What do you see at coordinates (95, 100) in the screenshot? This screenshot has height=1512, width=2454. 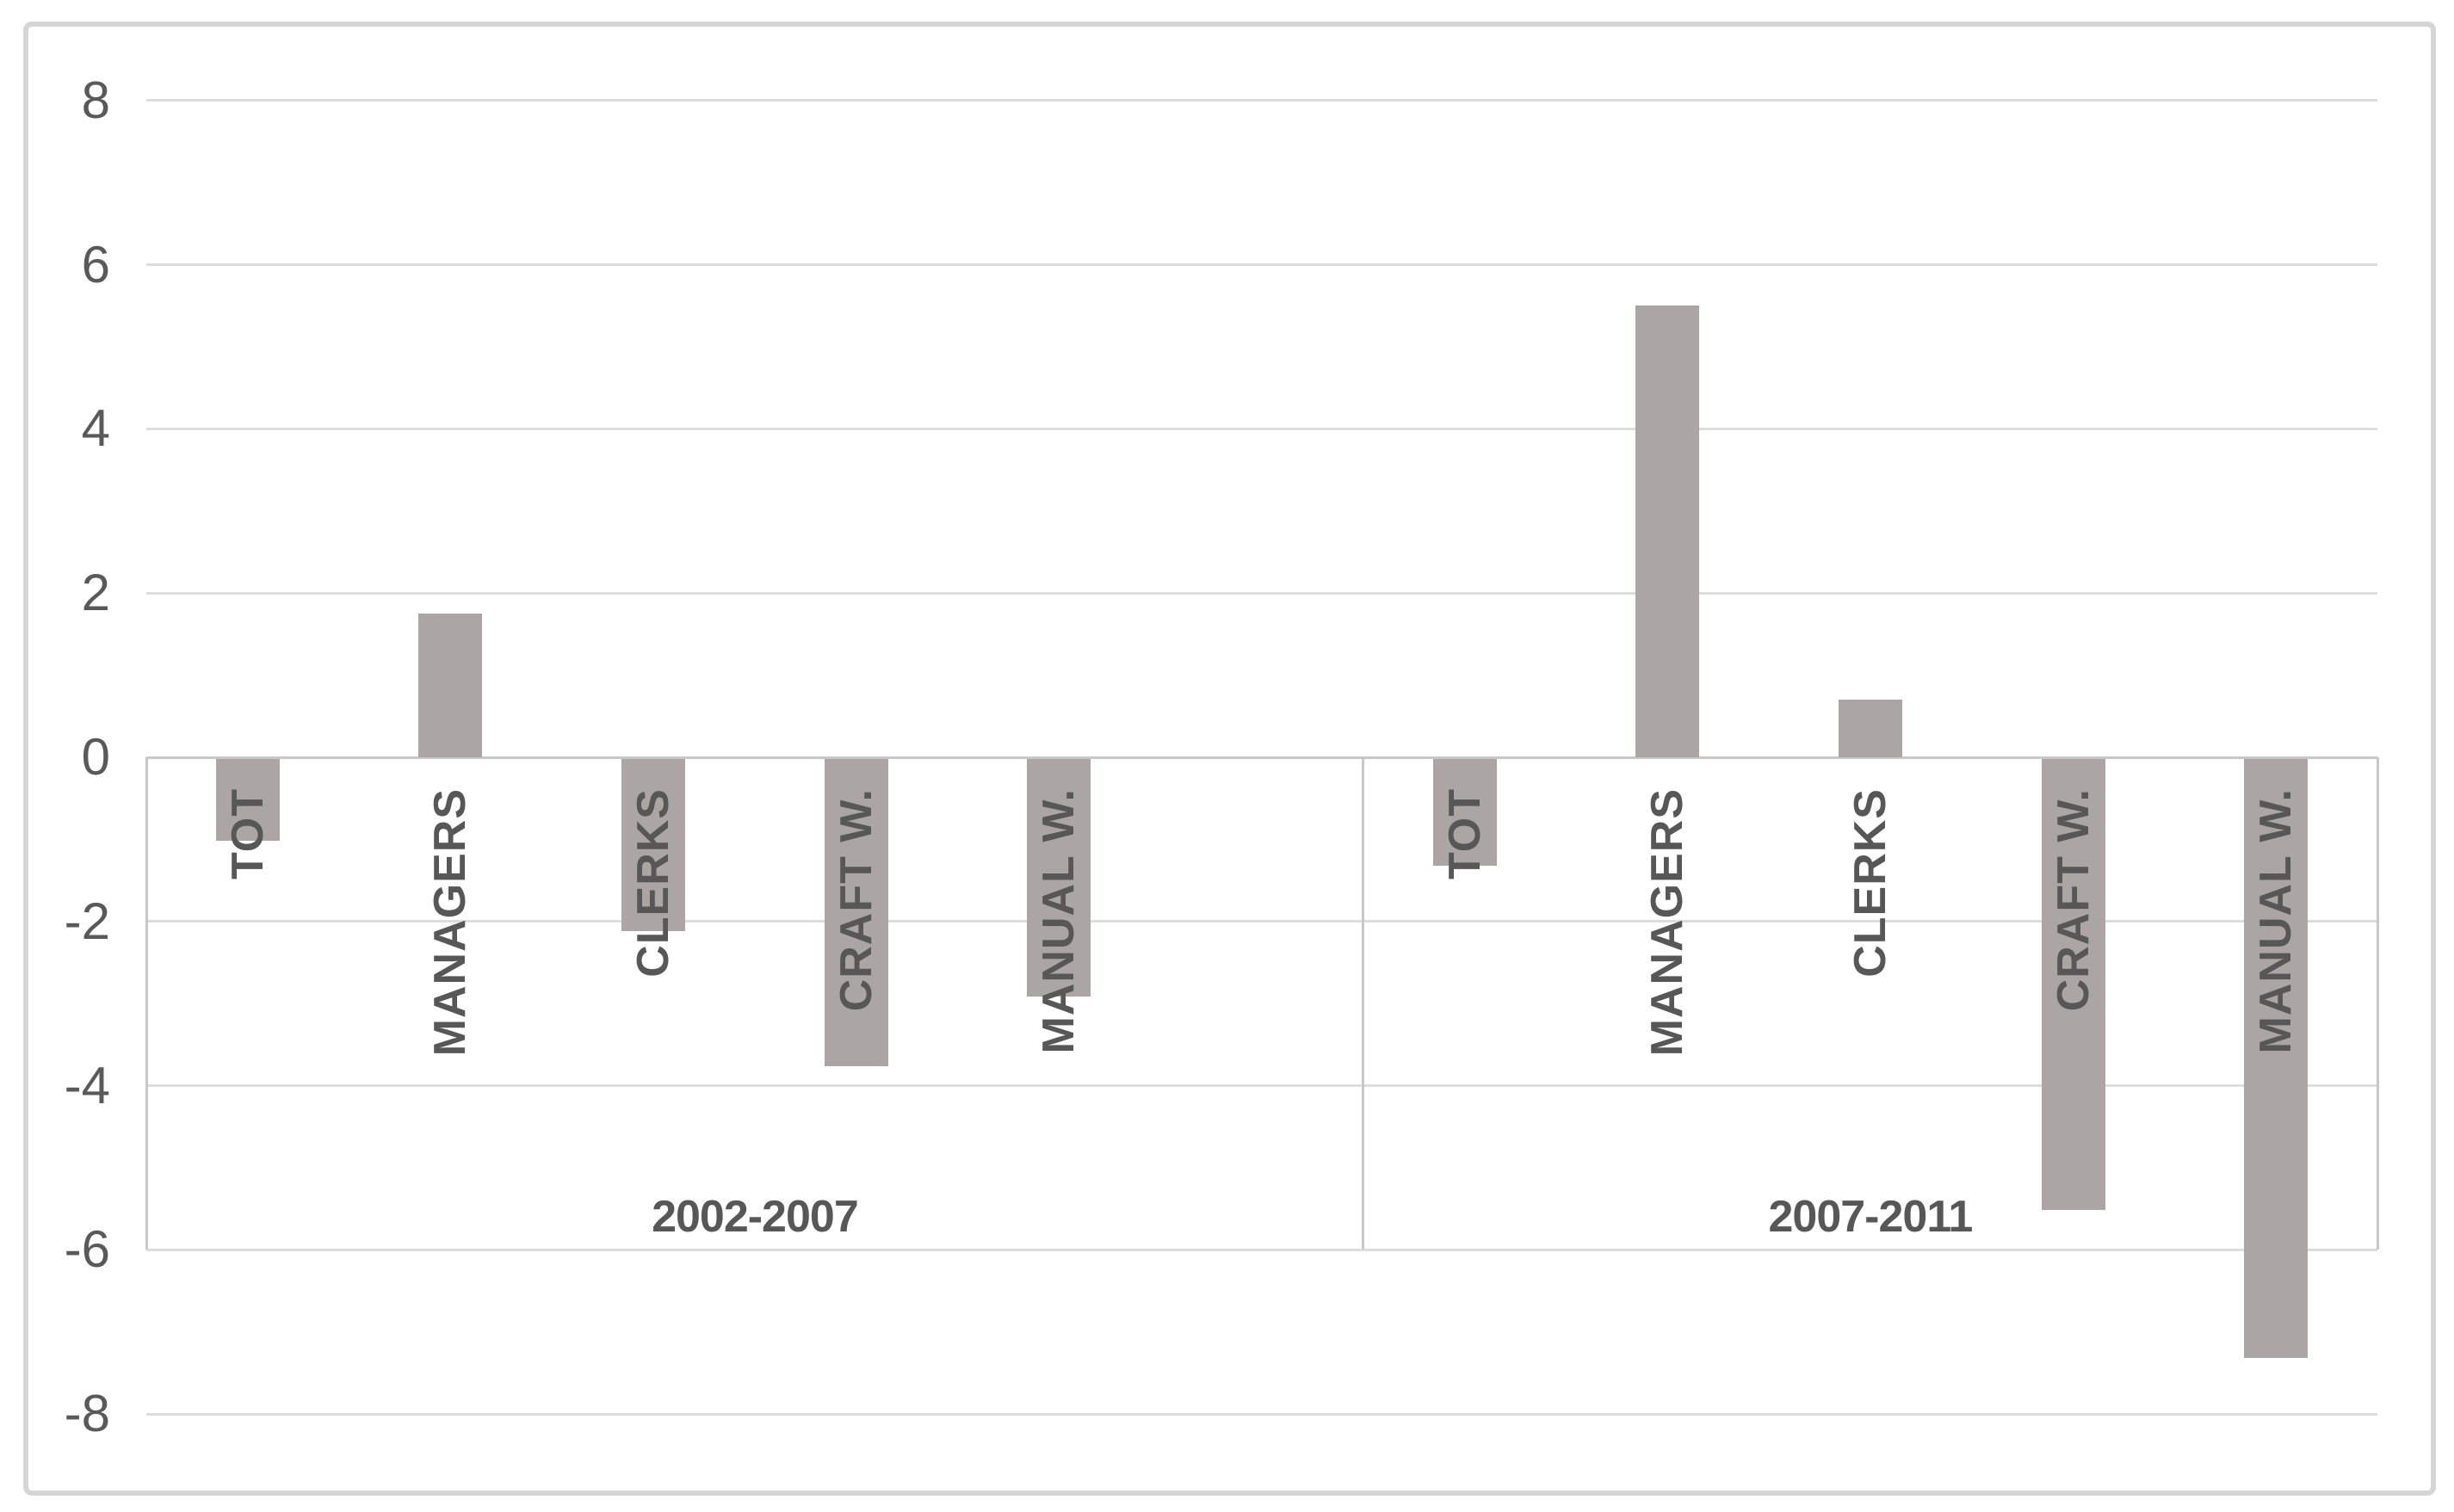 I see `y-axis-tick-label: 8` at bounding box center [95, 100].